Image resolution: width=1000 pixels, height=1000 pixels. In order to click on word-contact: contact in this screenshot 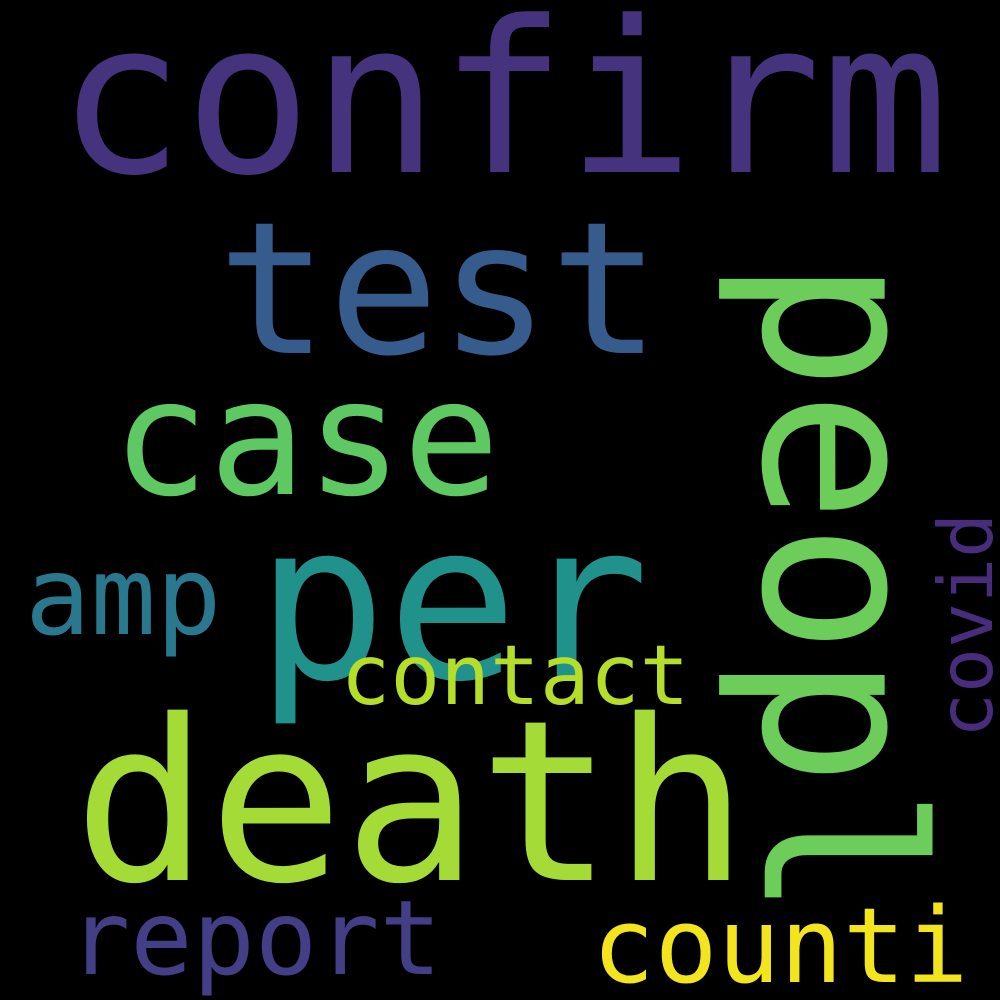, I will do `click(515, 675)`.